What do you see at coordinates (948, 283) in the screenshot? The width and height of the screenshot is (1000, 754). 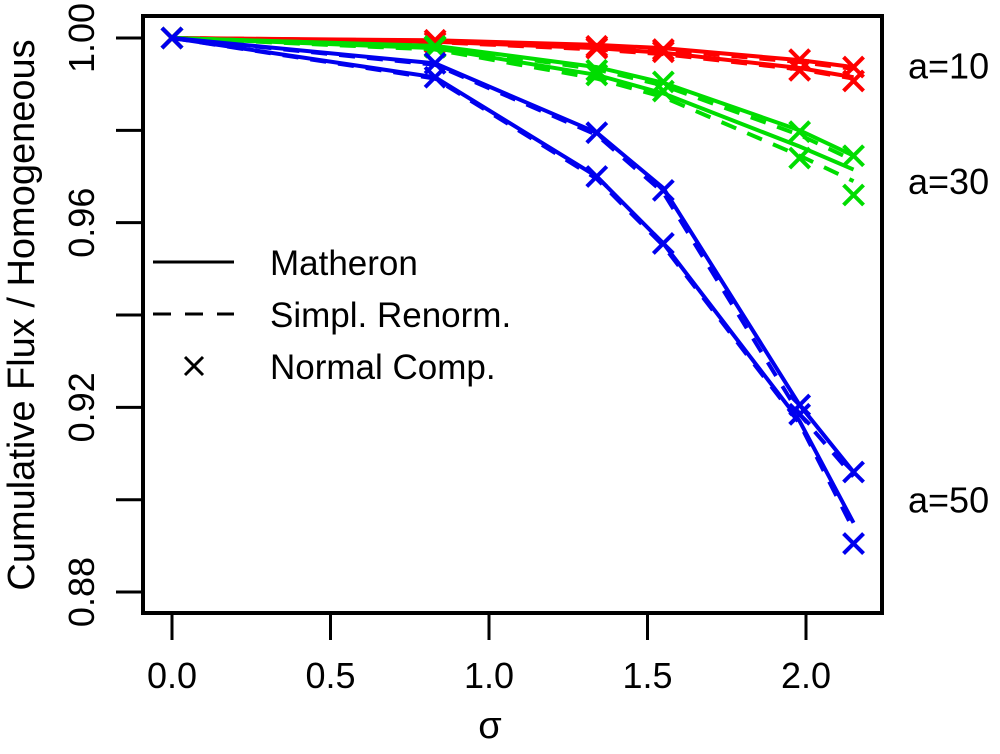 I see `annotations: a=10 a=30 a=50` at bounding box center [948, 283].